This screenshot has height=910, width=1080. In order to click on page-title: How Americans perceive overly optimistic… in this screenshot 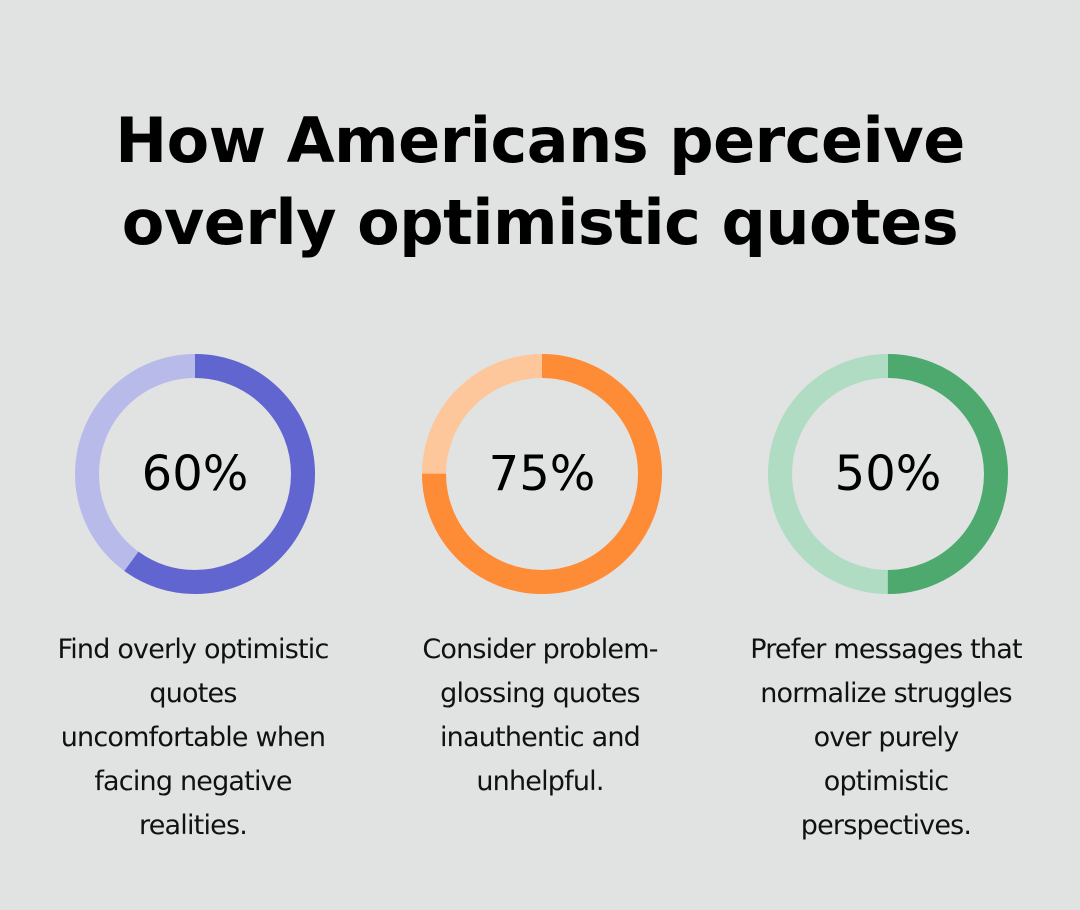, I will do `click(540, 181)`.